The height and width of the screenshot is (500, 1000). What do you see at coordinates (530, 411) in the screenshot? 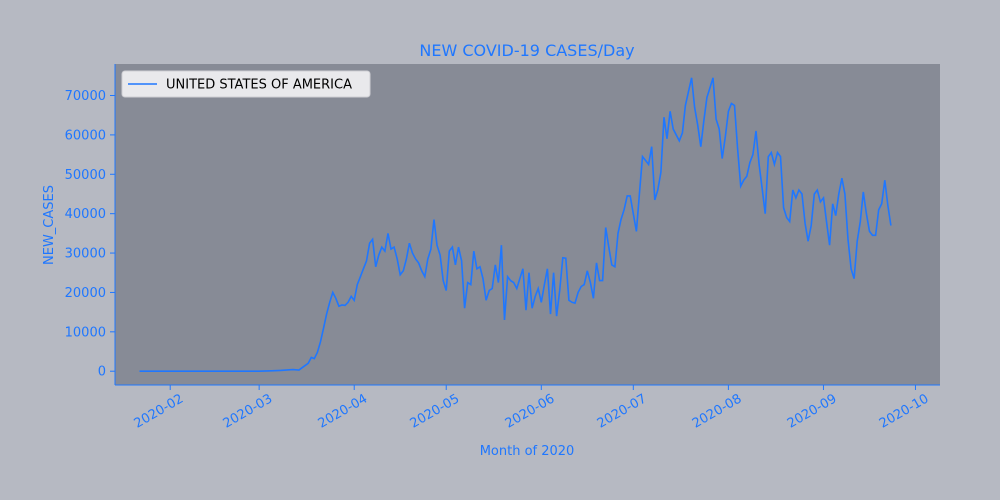
I see `x-tick-label: 2020-06` at bounding box center [530, 411].